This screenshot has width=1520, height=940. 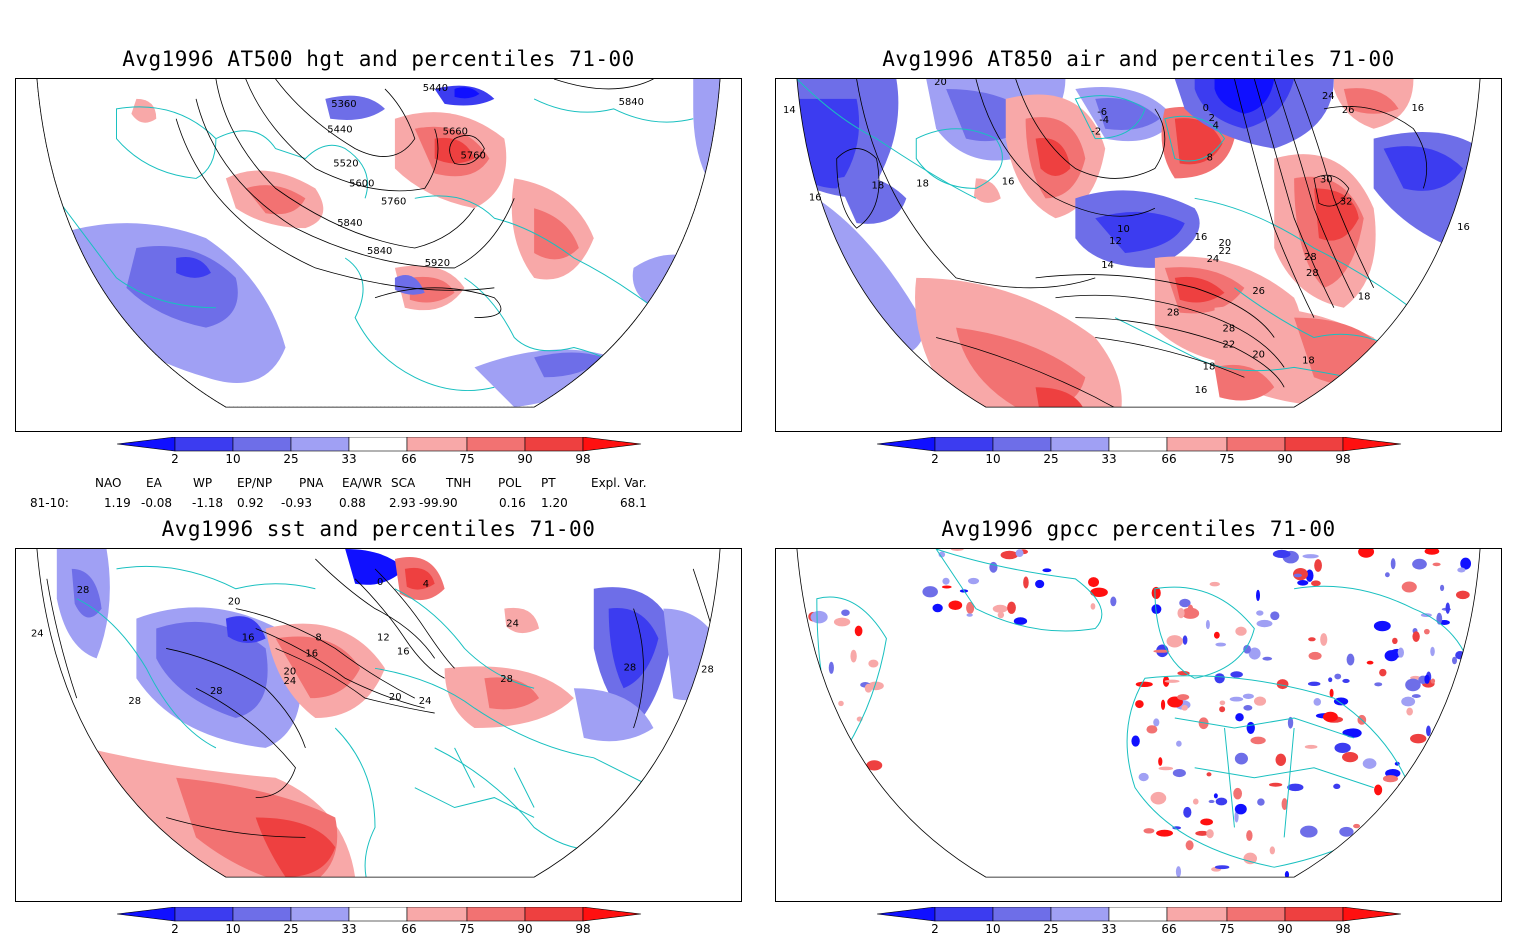 I want to click on colorbar-label: 10, so click(x=233, y=459).